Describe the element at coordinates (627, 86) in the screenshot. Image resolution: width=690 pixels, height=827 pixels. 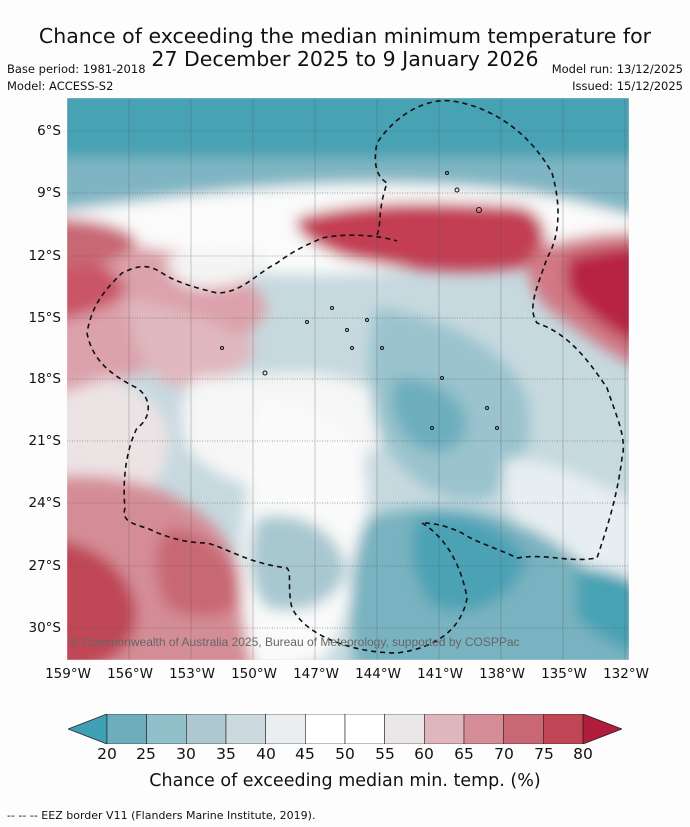
I see `issued-text: Issued: 15/12/2025` at that location.